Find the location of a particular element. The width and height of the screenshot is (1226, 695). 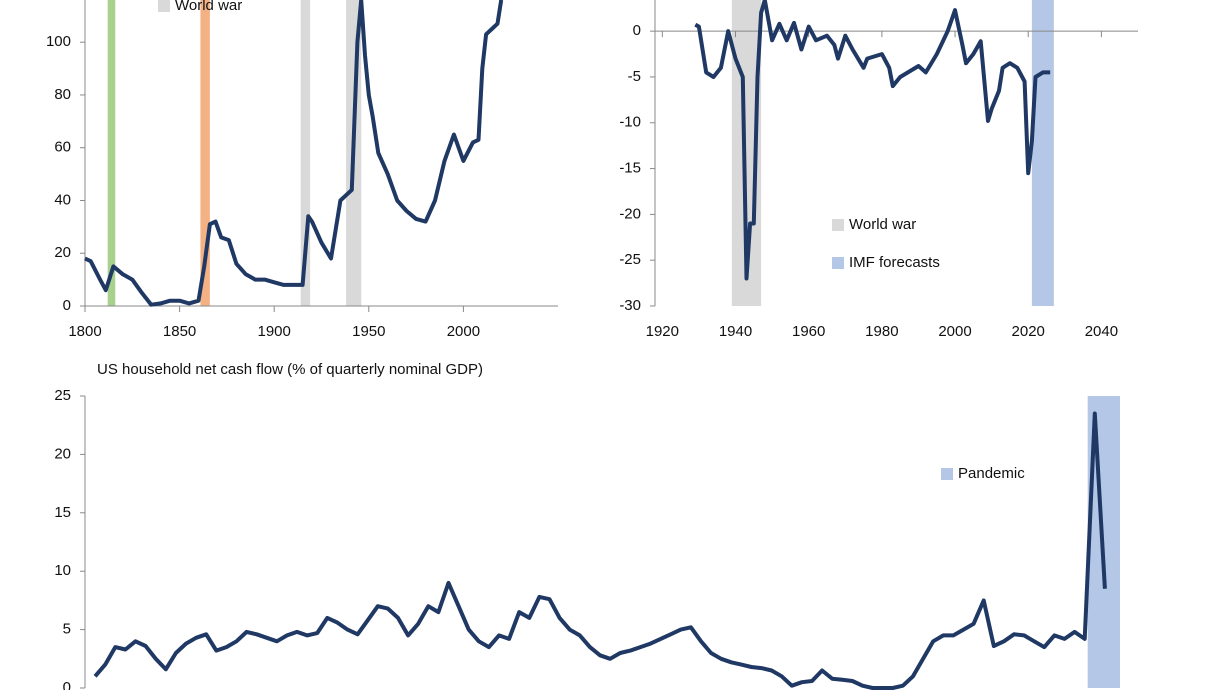

y-tick-label: -5 is located at coordinates (634, 76).